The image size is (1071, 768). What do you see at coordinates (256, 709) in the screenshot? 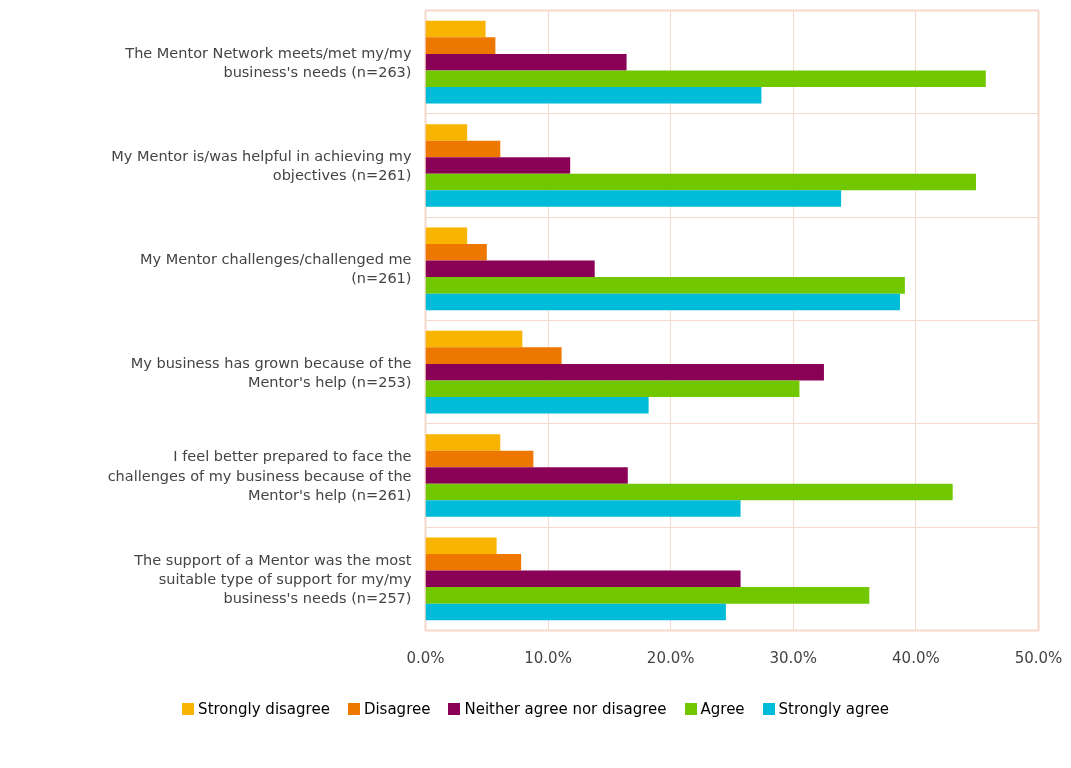
I see `legend-item: Strongly disagree` at bounding box center [256, 709].